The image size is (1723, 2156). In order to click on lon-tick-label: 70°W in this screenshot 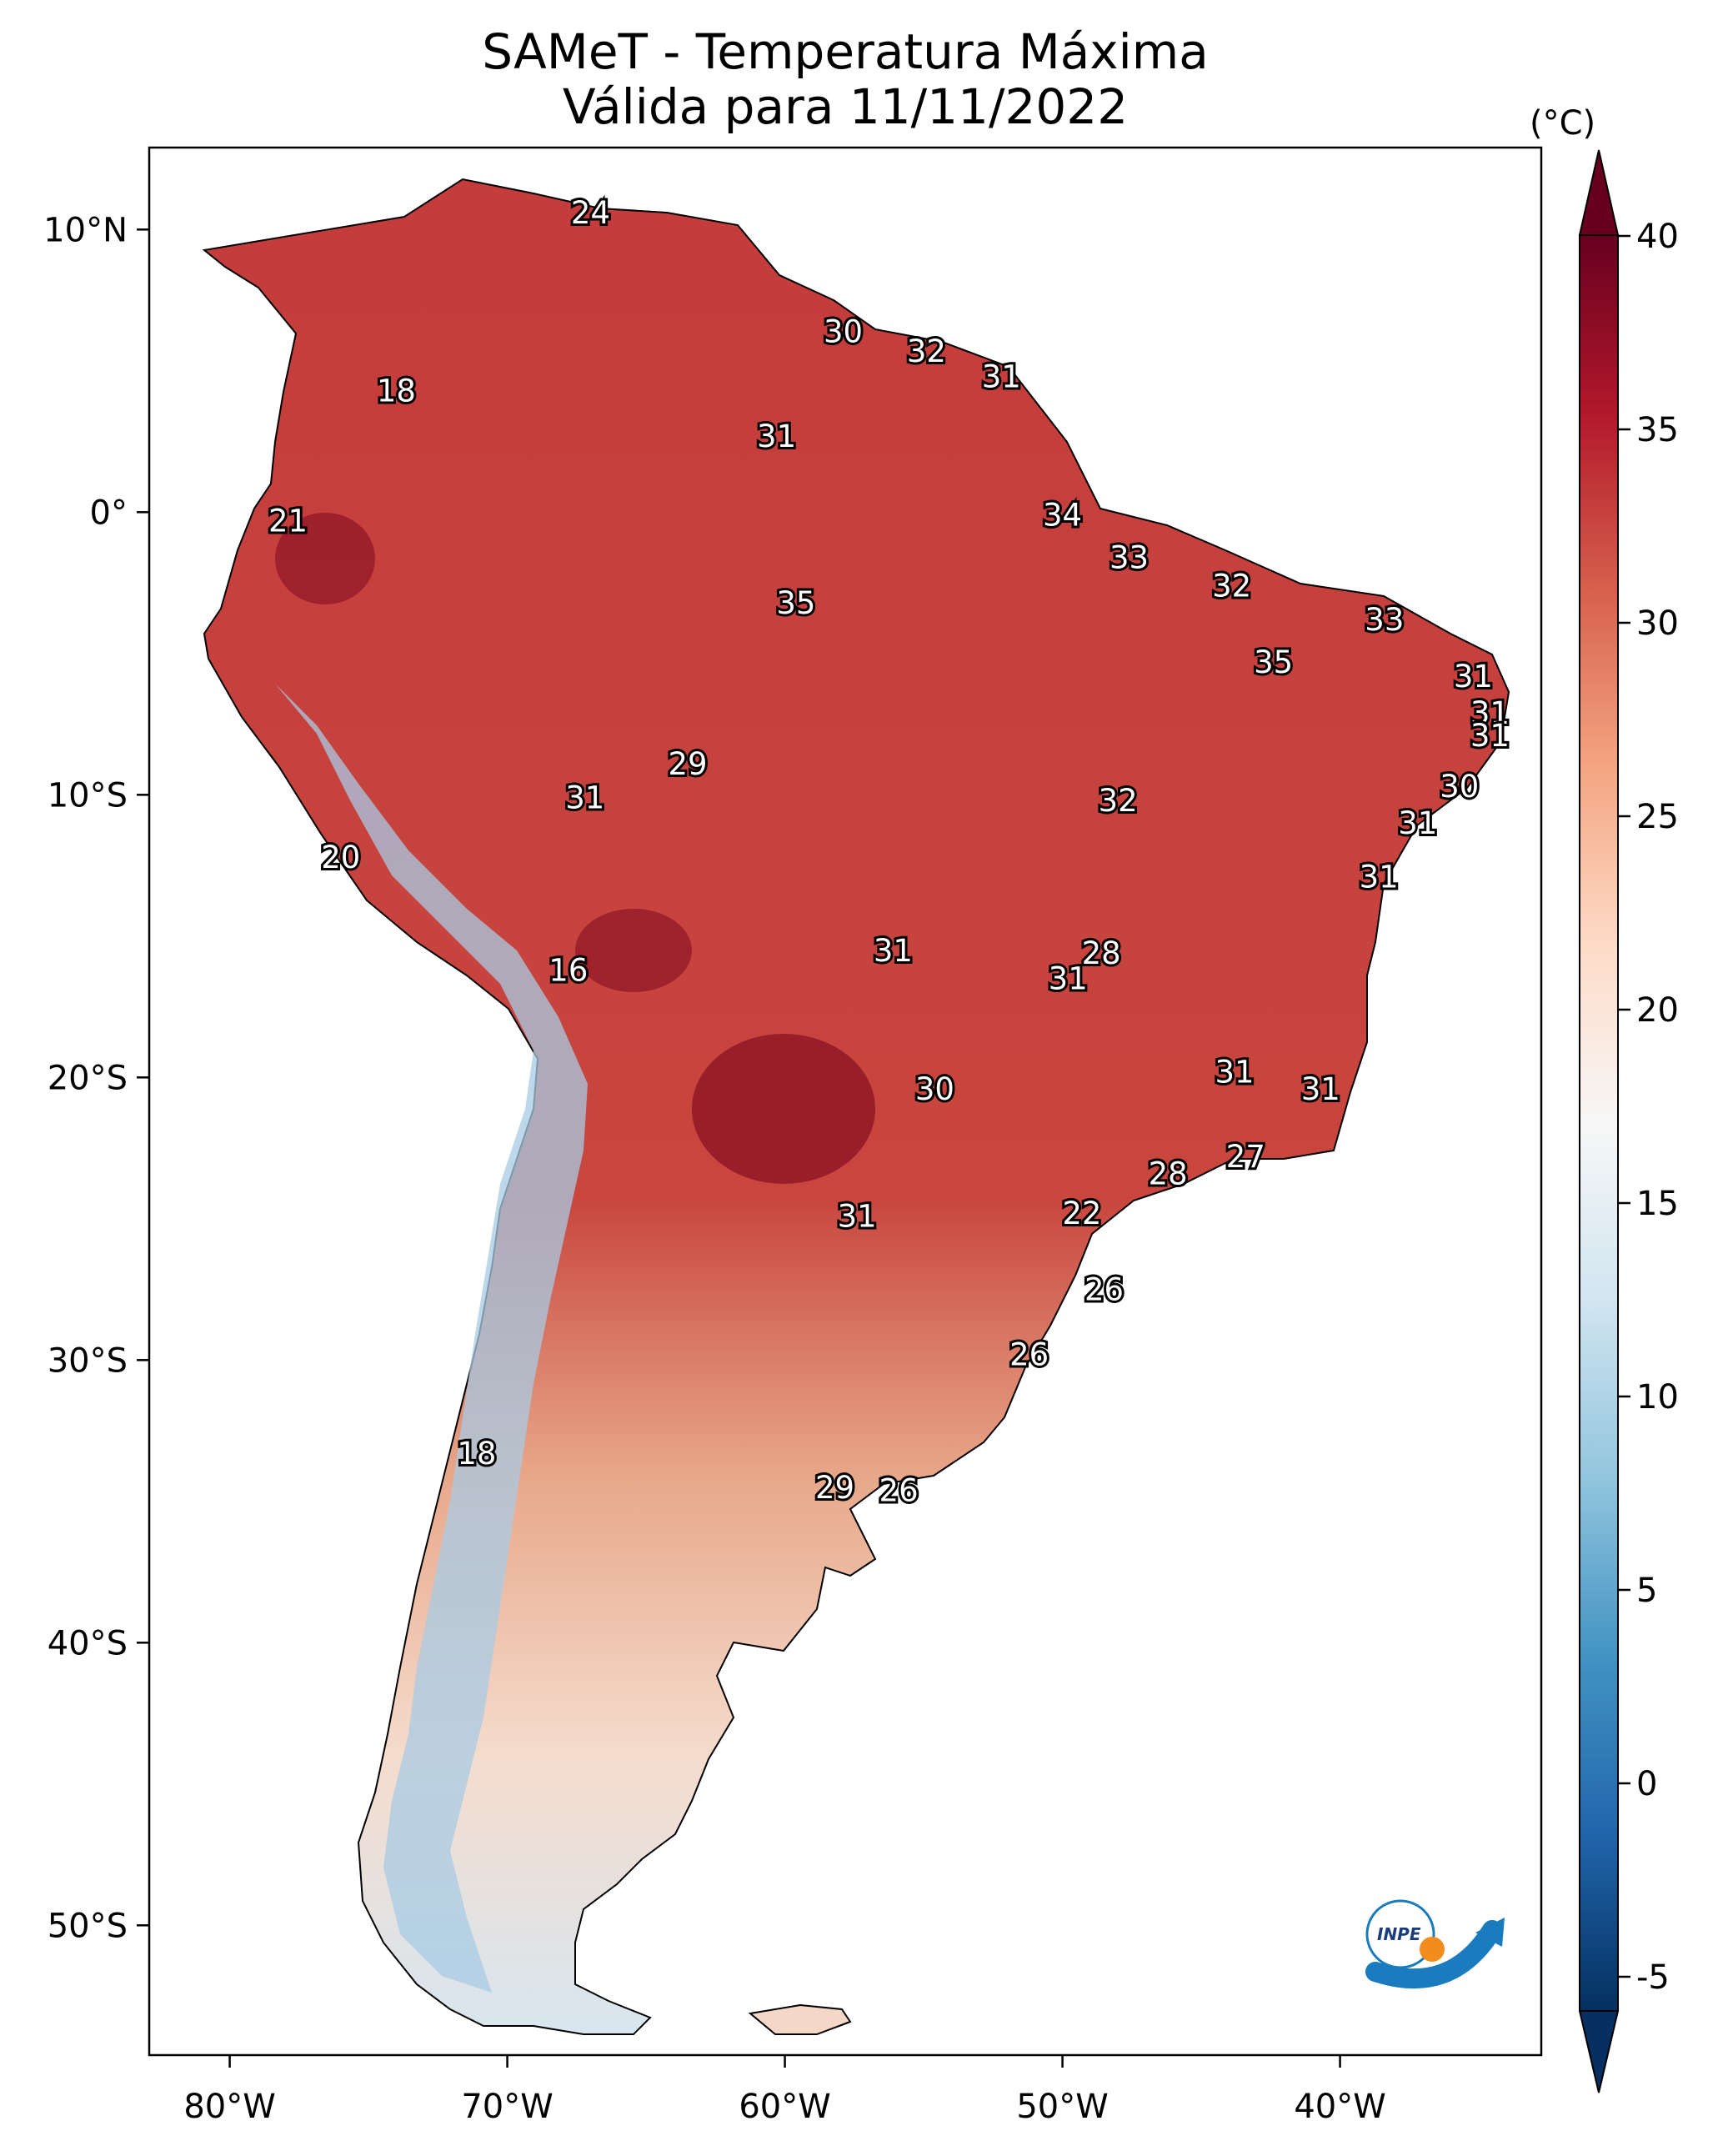, I will do `click(507, 2107)`.